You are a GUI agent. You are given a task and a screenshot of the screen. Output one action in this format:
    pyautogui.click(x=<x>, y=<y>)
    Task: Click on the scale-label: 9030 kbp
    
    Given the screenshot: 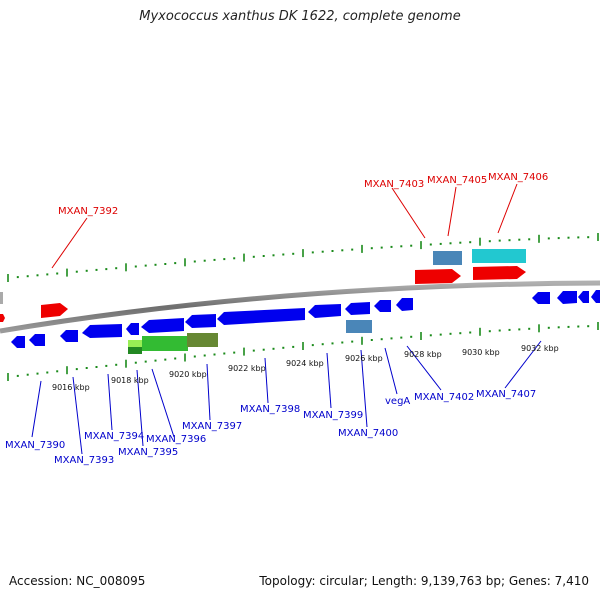 What is the action you would take?
    pyautogui.click(x=481, y=352)
    